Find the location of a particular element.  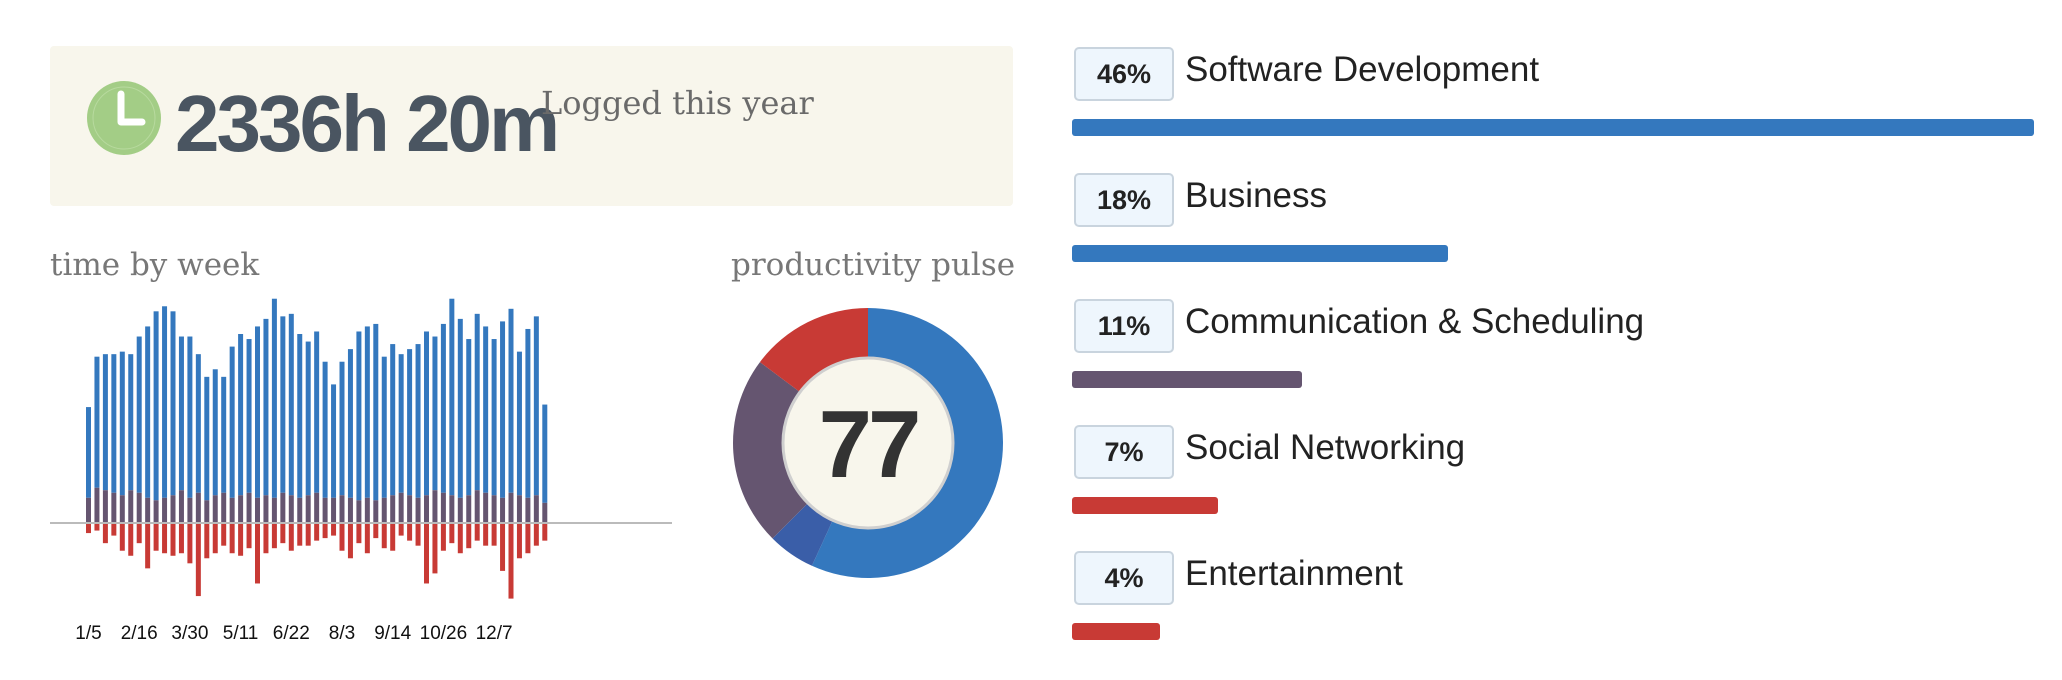

clock-icon is located at coordinates (124, 118).